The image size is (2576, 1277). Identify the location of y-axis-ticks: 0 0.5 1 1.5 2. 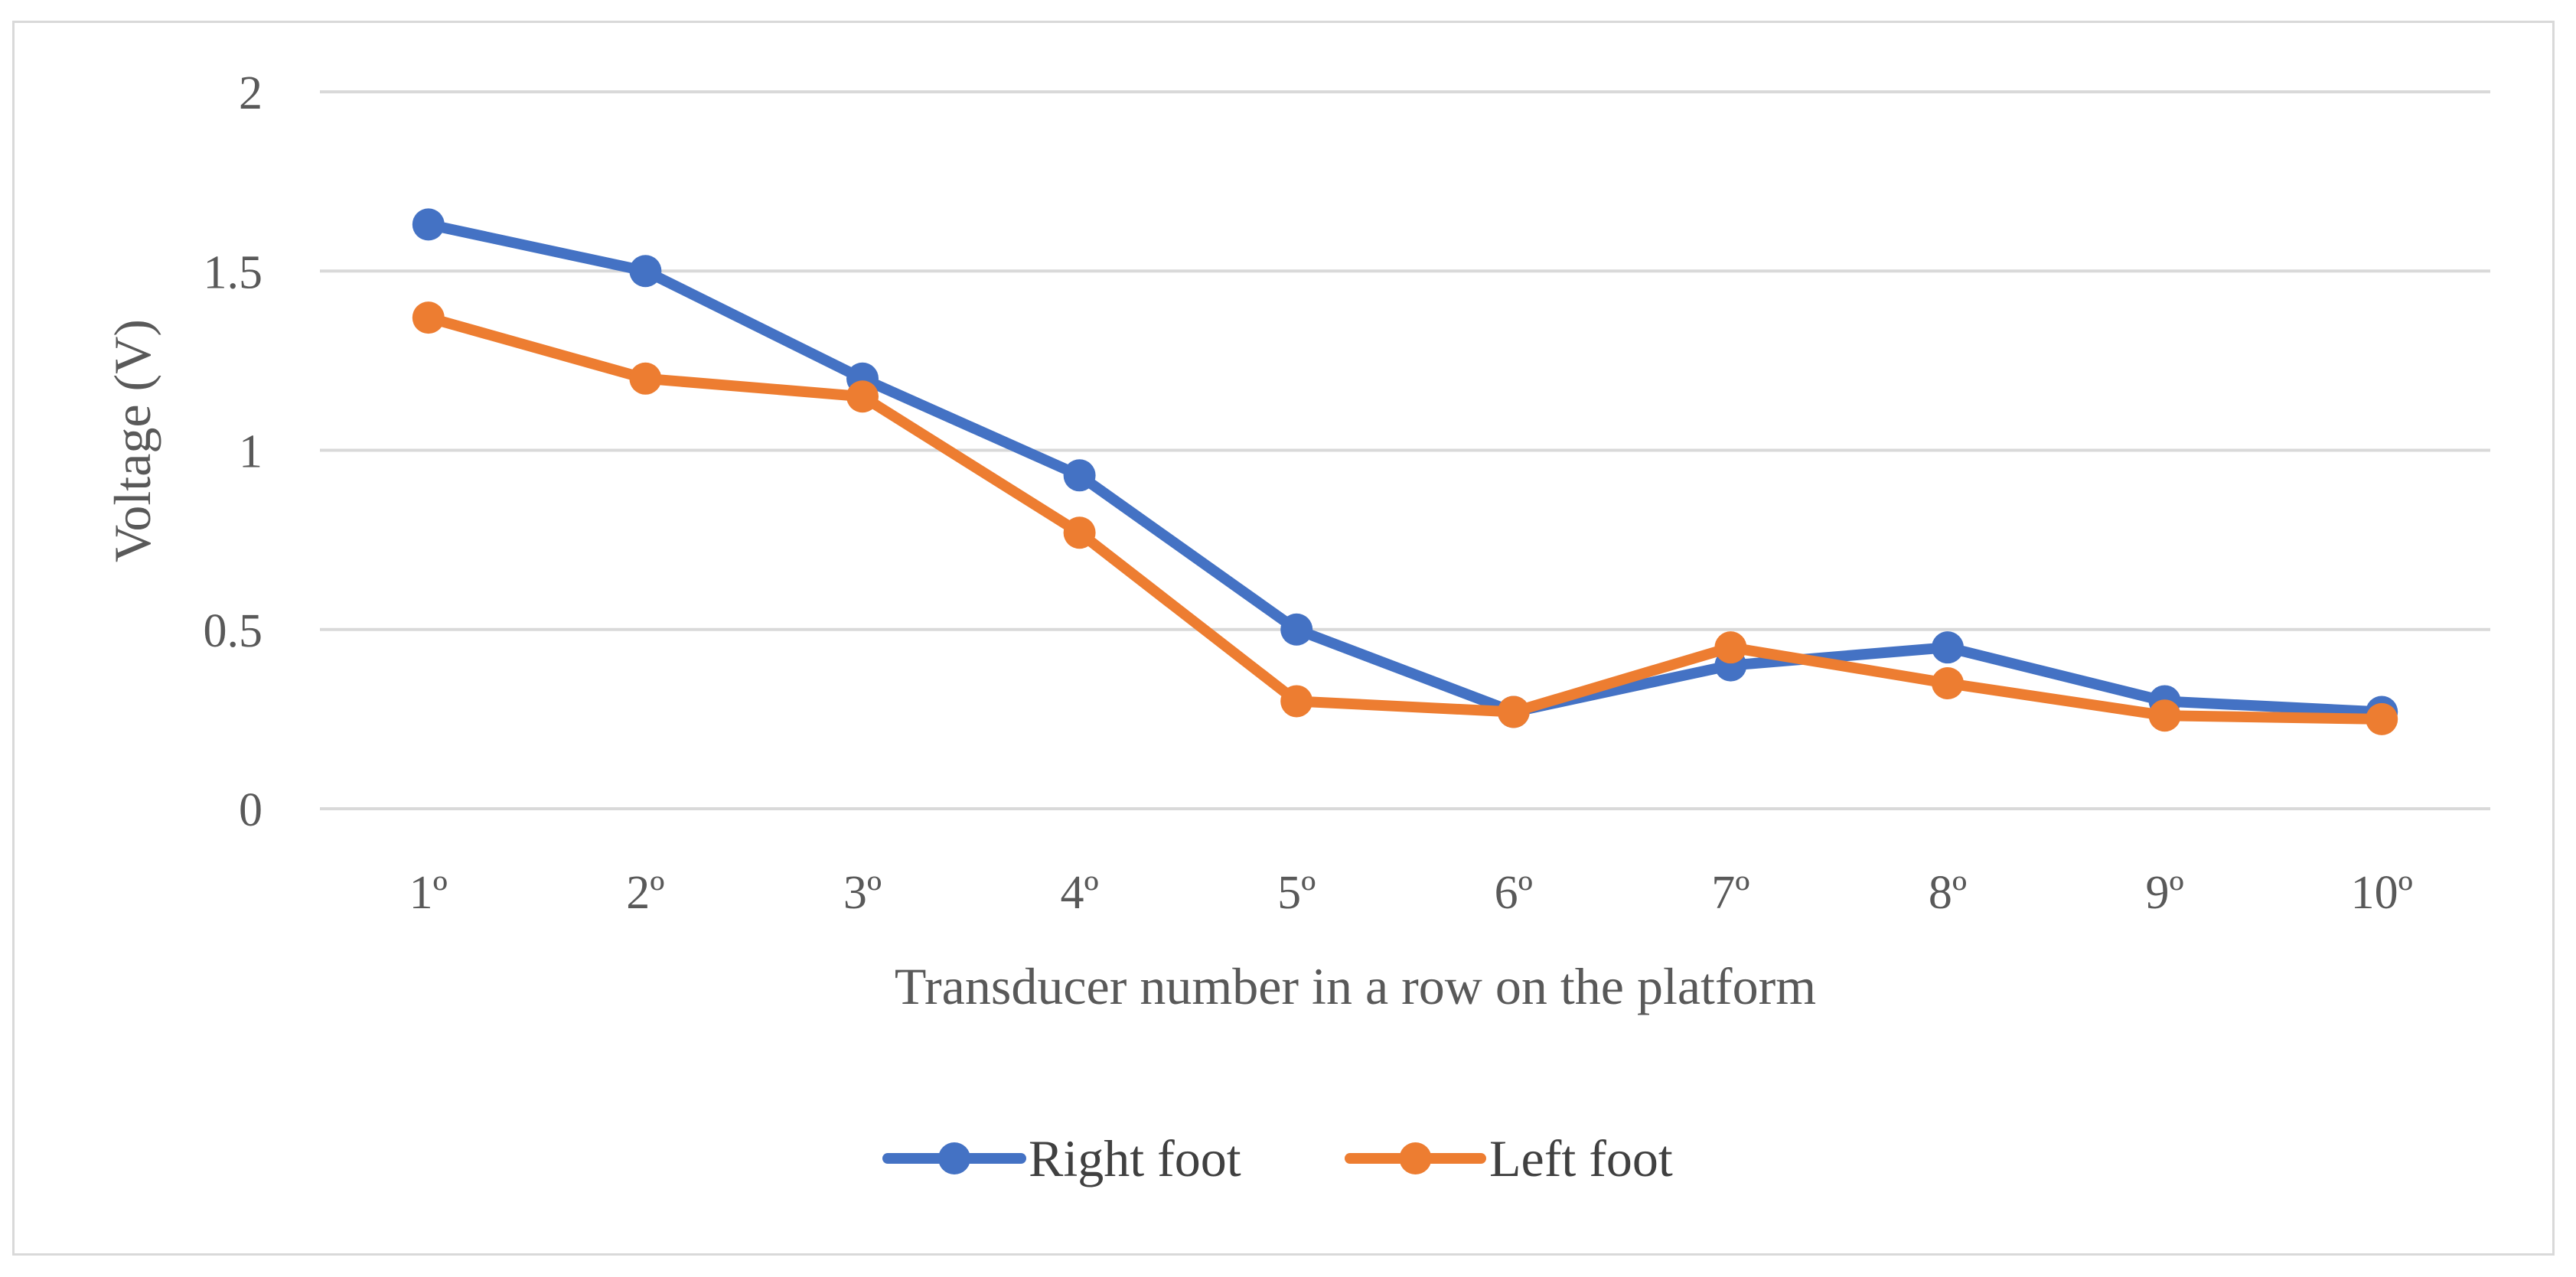
(233, 451).